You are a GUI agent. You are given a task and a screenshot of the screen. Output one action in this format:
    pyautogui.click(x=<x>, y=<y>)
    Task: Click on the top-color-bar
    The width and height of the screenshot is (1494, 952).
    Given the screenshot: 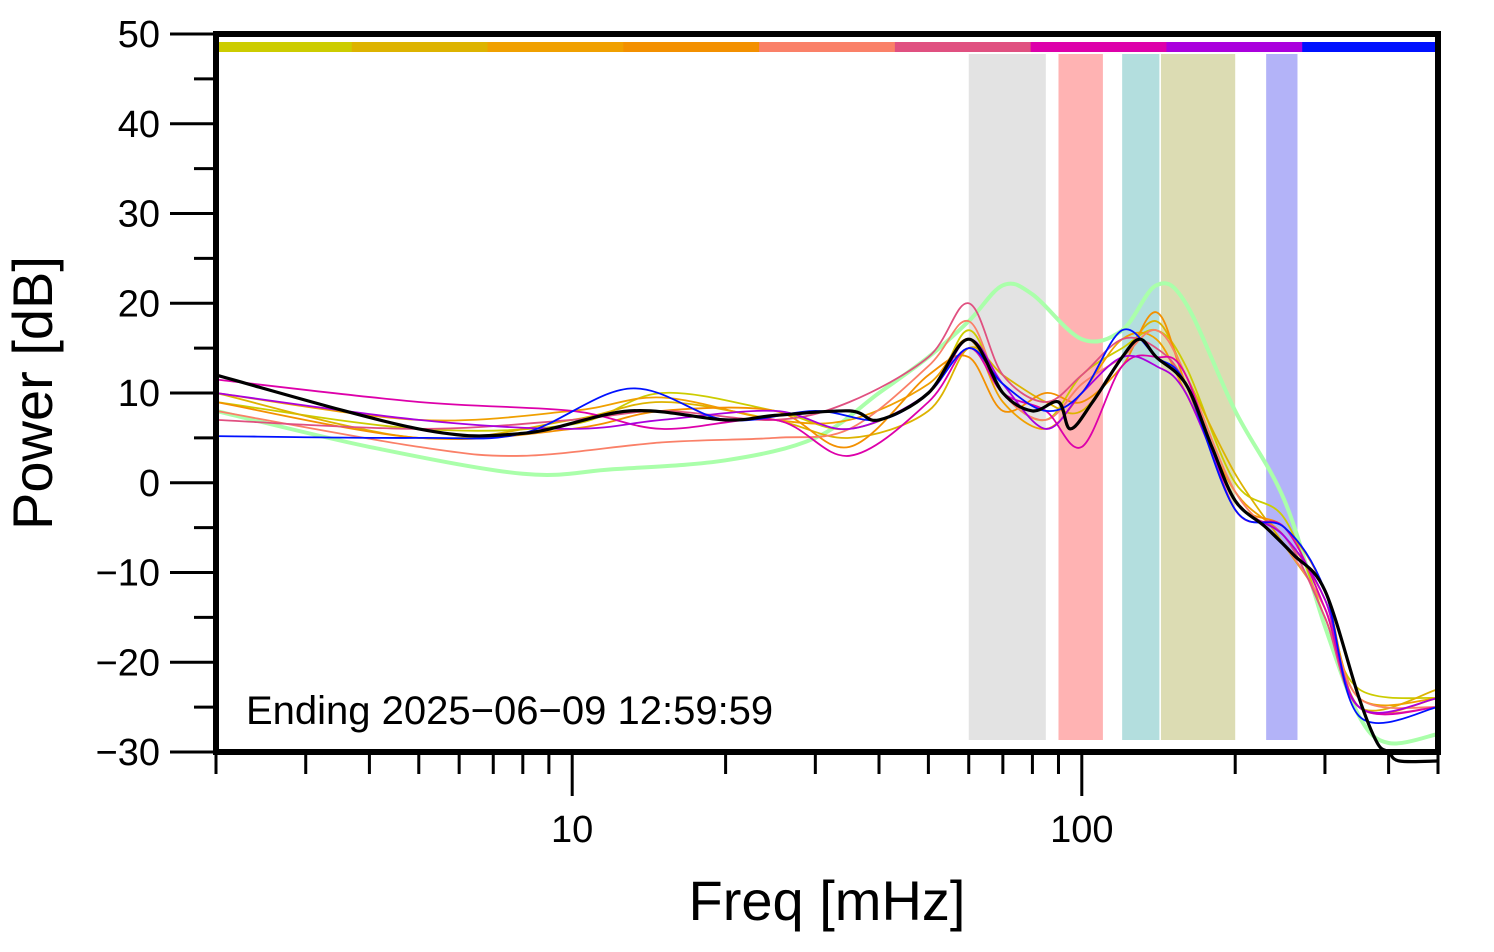 What is the action you would take?
    pyautogui.click(x=827, y=47)
    